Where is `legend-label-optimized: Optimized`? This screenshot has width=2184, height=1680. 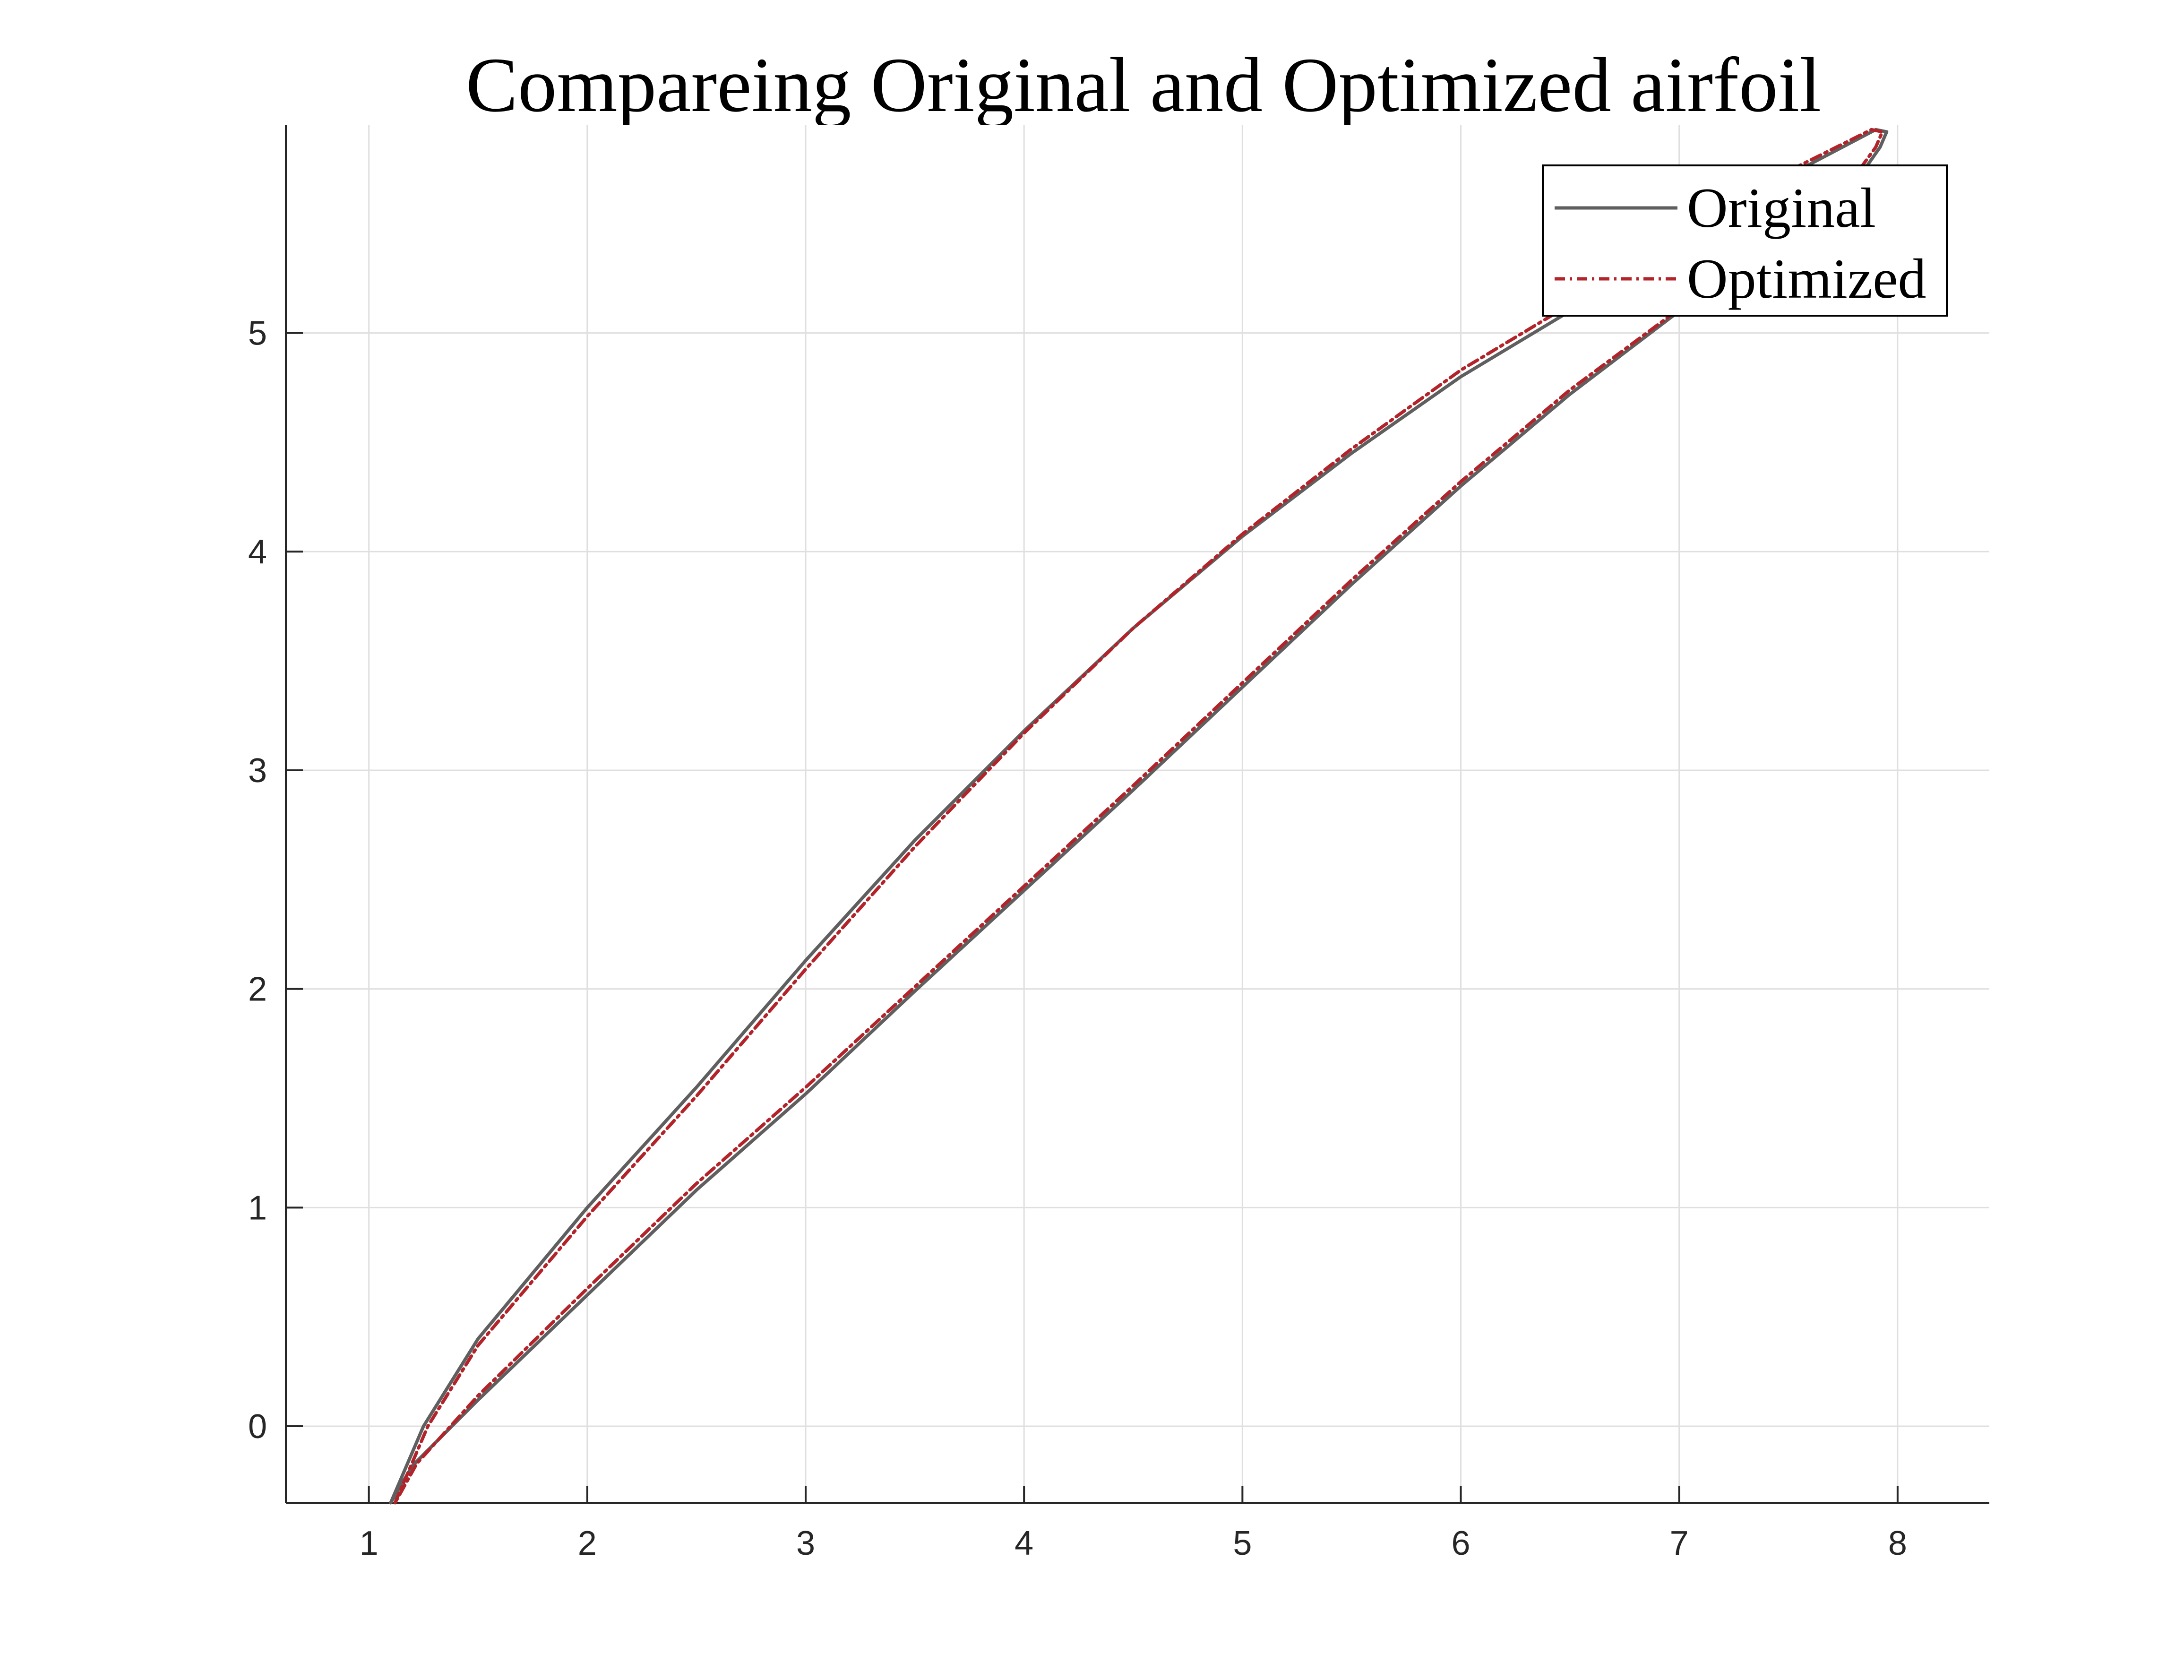 legend-label-optimized: Optimized is located at coordinates (1806, 278).